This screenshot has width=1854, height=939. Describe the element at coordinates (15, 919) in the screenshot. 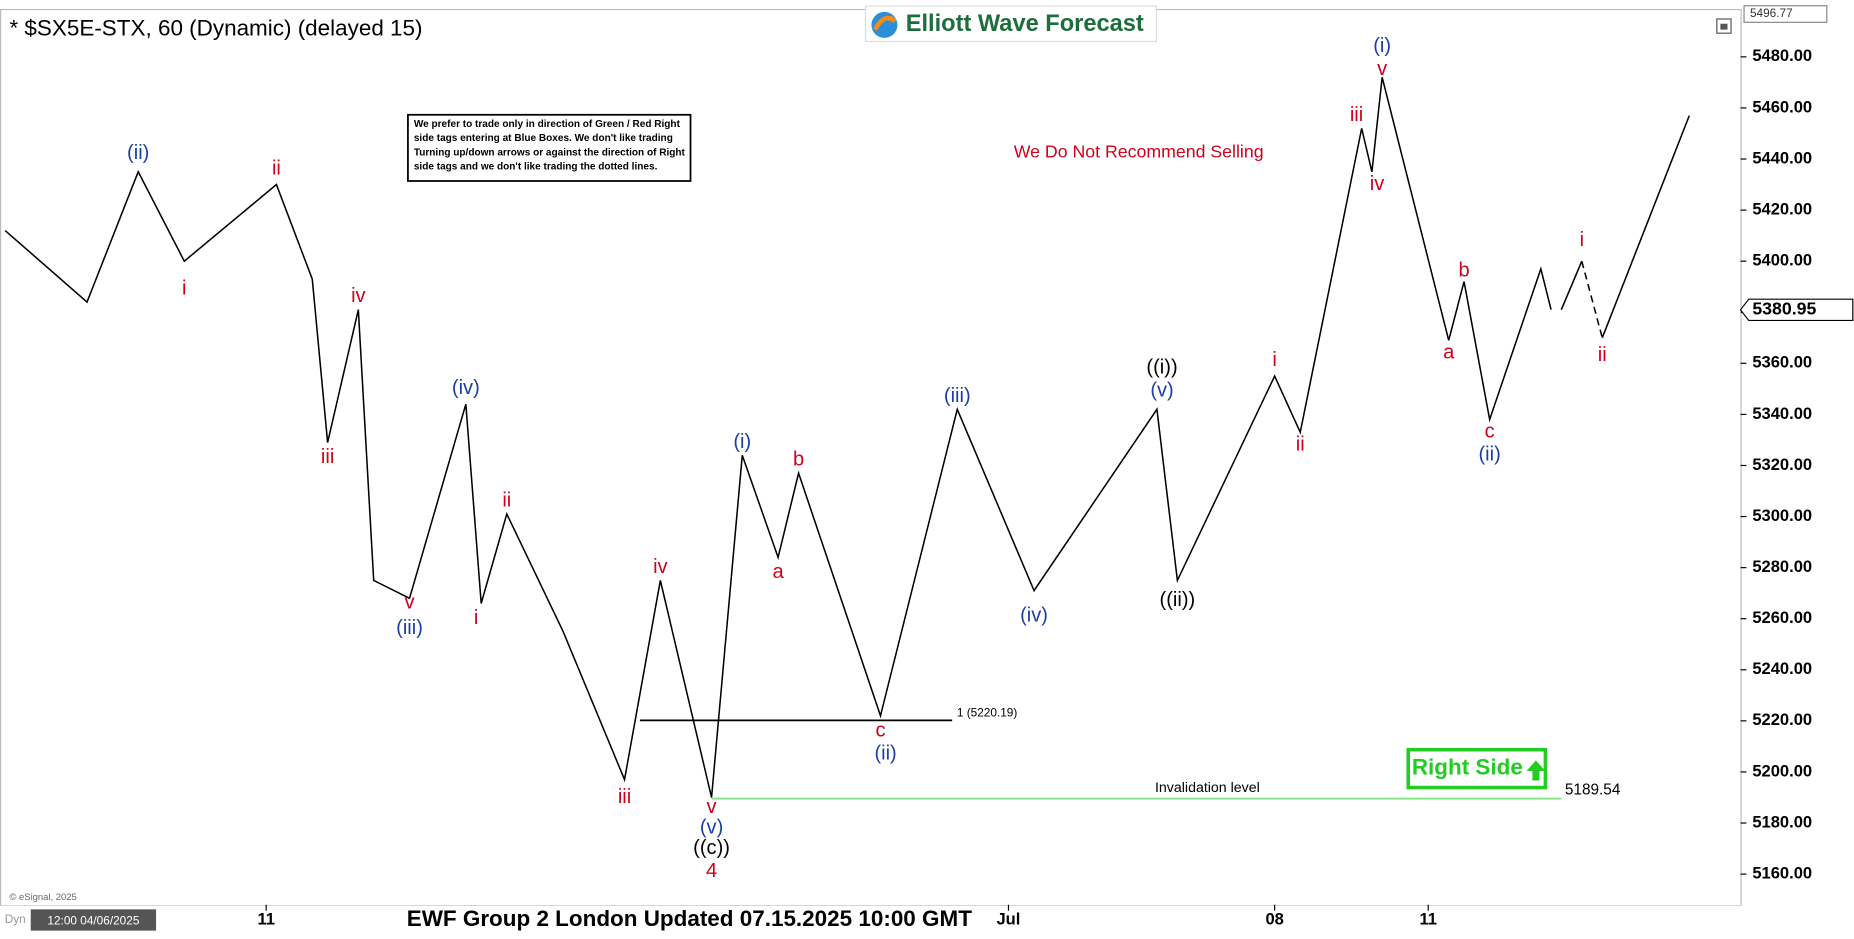

I see `mode-label: Dyn` at that location.